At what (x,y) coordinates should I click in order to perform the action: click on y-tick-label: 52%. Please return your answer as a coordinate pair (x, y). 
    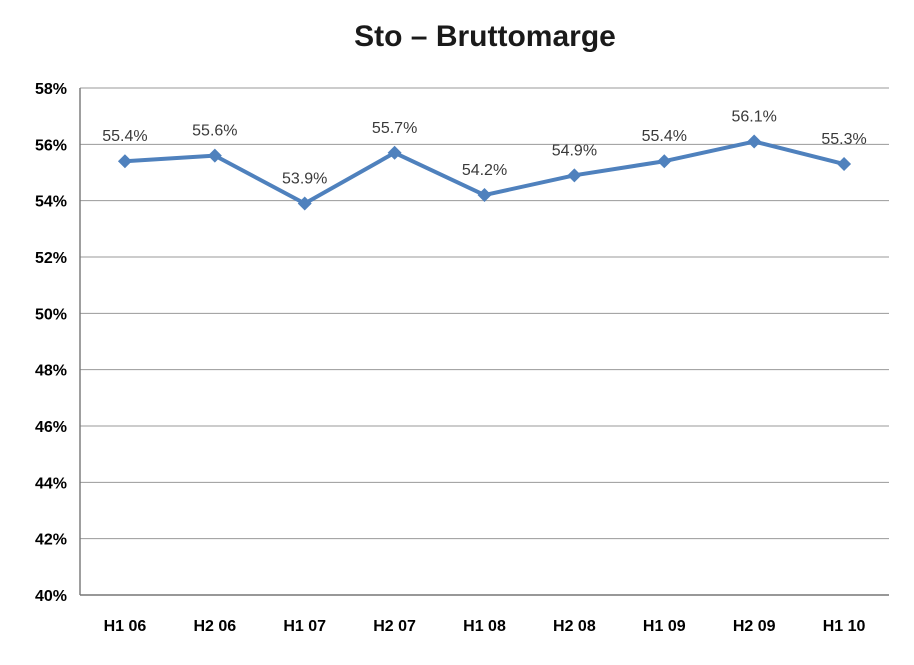
    Looking at the image, I should click on (51, 258).